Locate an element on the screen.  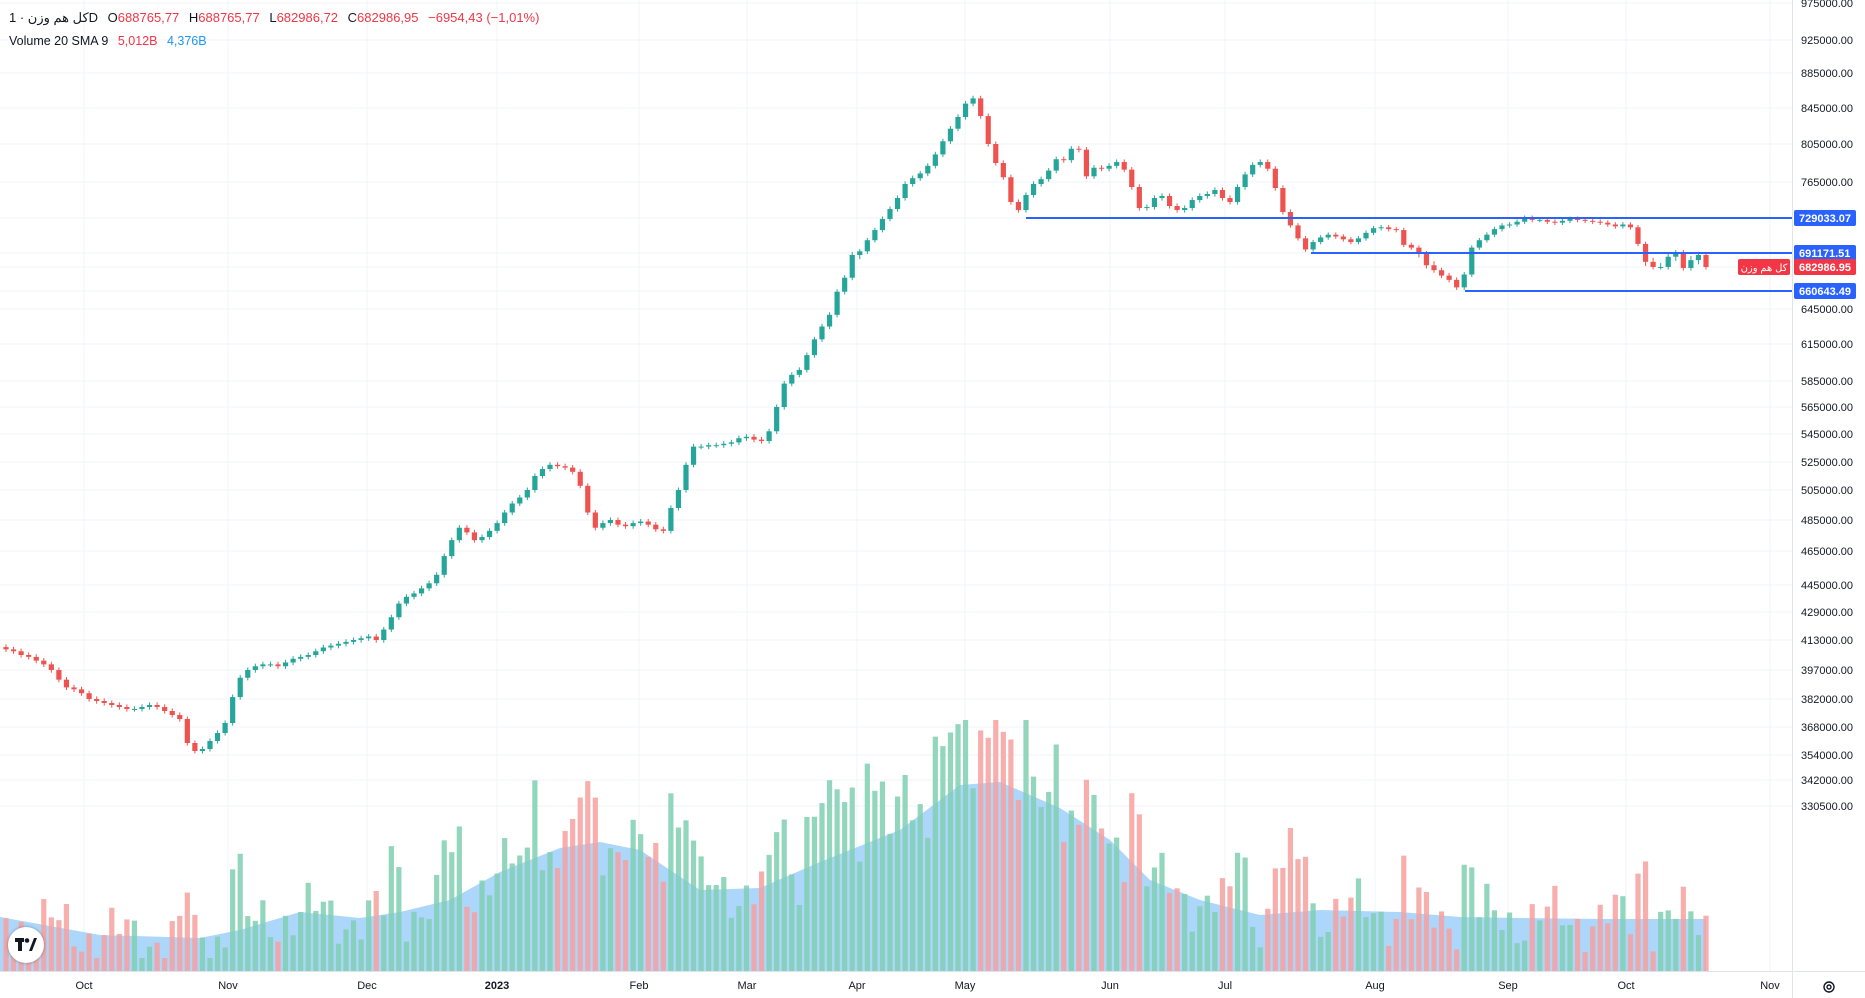
tv-logo-icon is located at coordinates (26, 944).